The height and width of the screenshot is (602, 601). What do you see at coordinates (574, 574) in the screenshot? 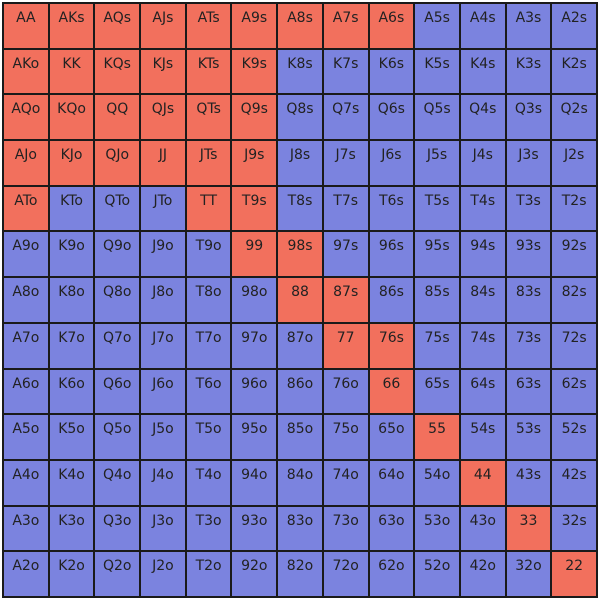
I see `hand-cell-22: 22` at bounding box center [574, 574].